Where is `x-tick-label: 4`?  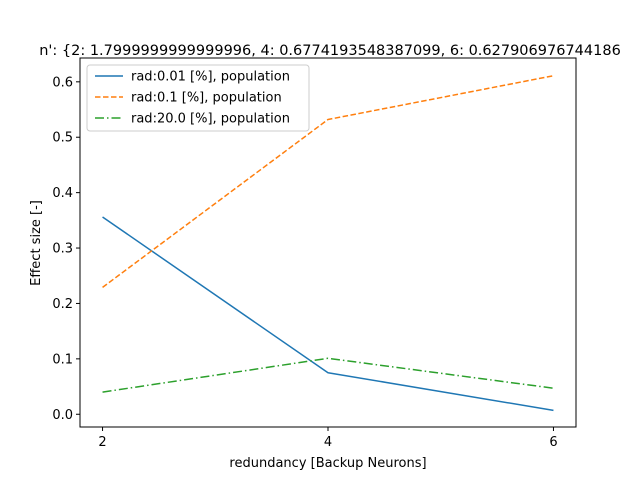
x-tick-label: 4 is located at coordinates (328, 442).